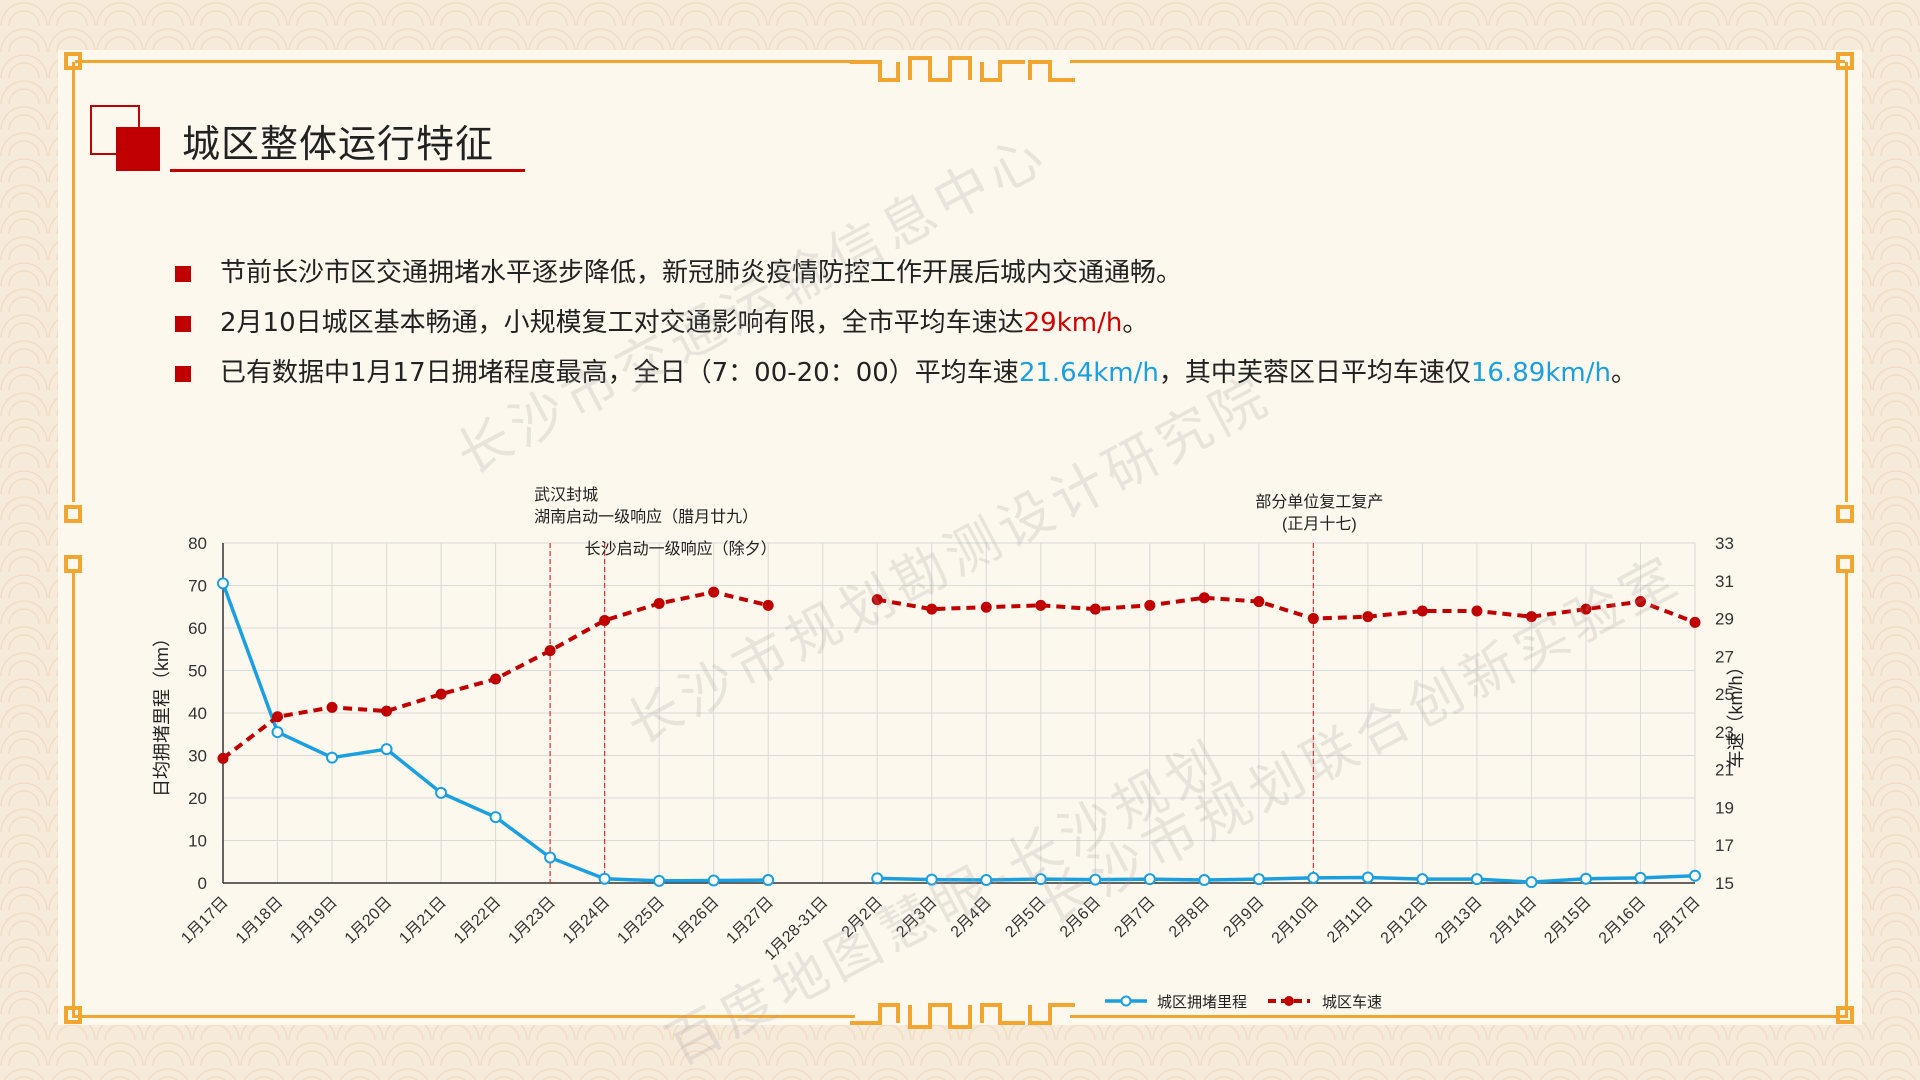  Describe the element at coordinates (197, 713) in the screenshot. I see `y-tick-label: 40` at that location.